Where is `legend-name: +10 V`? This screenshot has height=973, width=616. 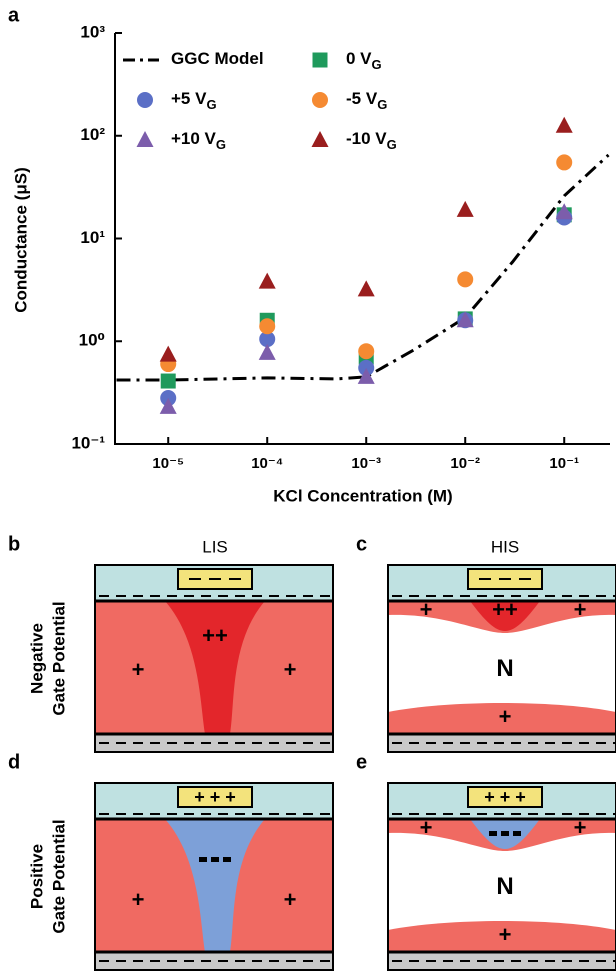 legend-name: +10 V is located at coordinates (194, 138).